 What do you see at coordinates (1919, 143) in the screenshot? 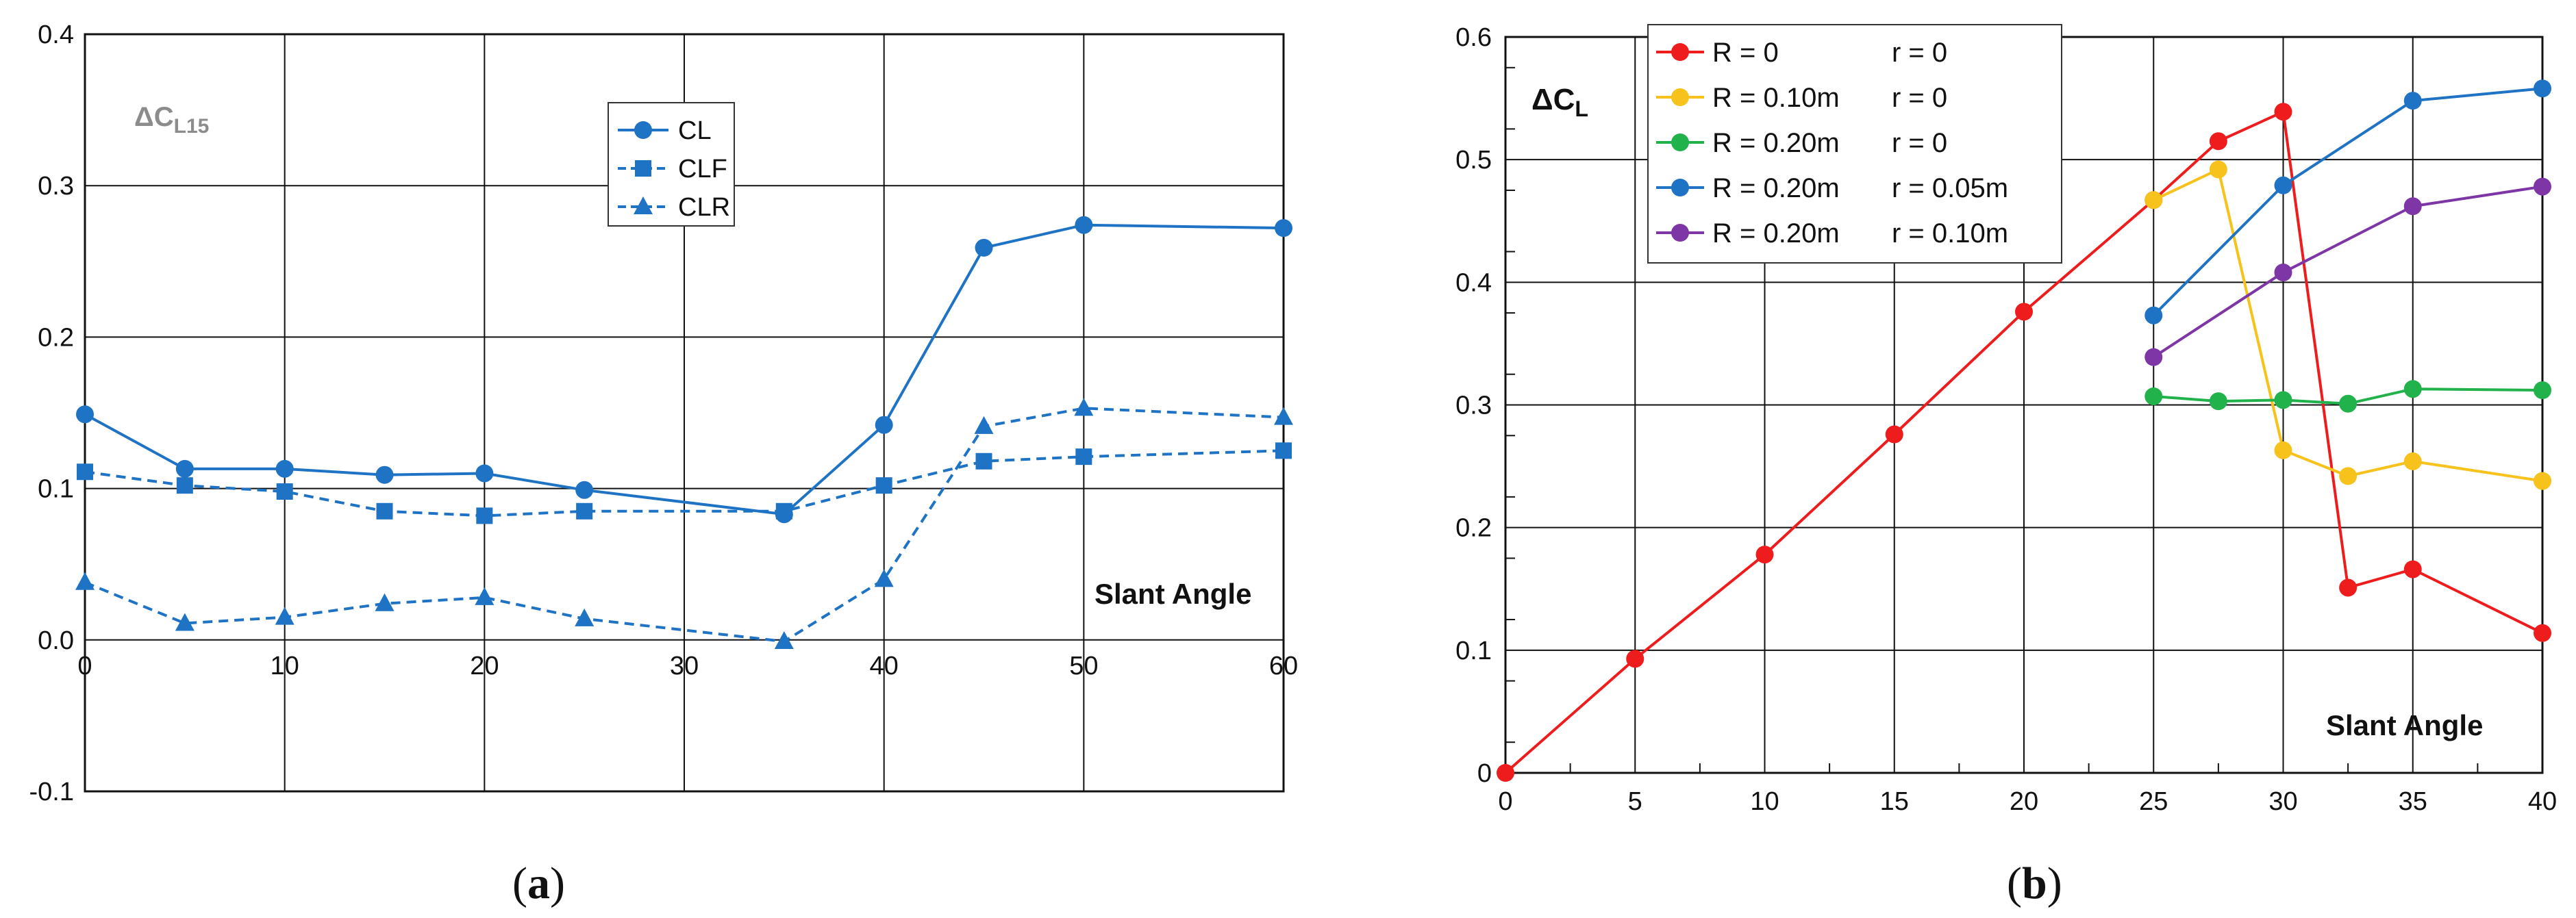
I see `chart-b-legend-label-r-2: r = 0` at bounding box center [1919, 143].